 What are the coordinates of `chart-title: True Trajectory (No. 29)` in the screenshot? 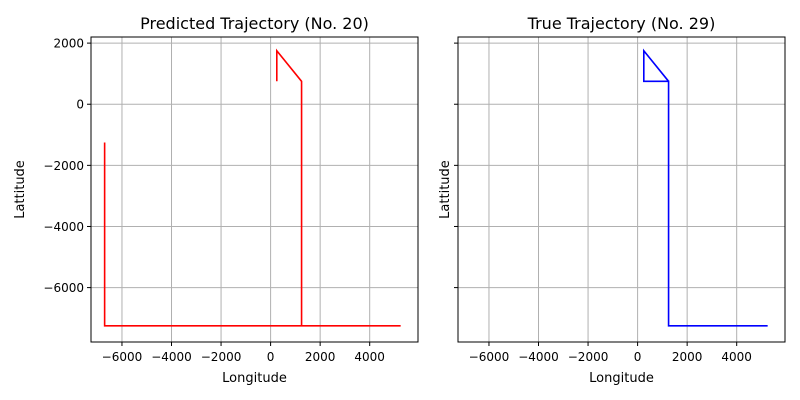 It's located at (621, 23).